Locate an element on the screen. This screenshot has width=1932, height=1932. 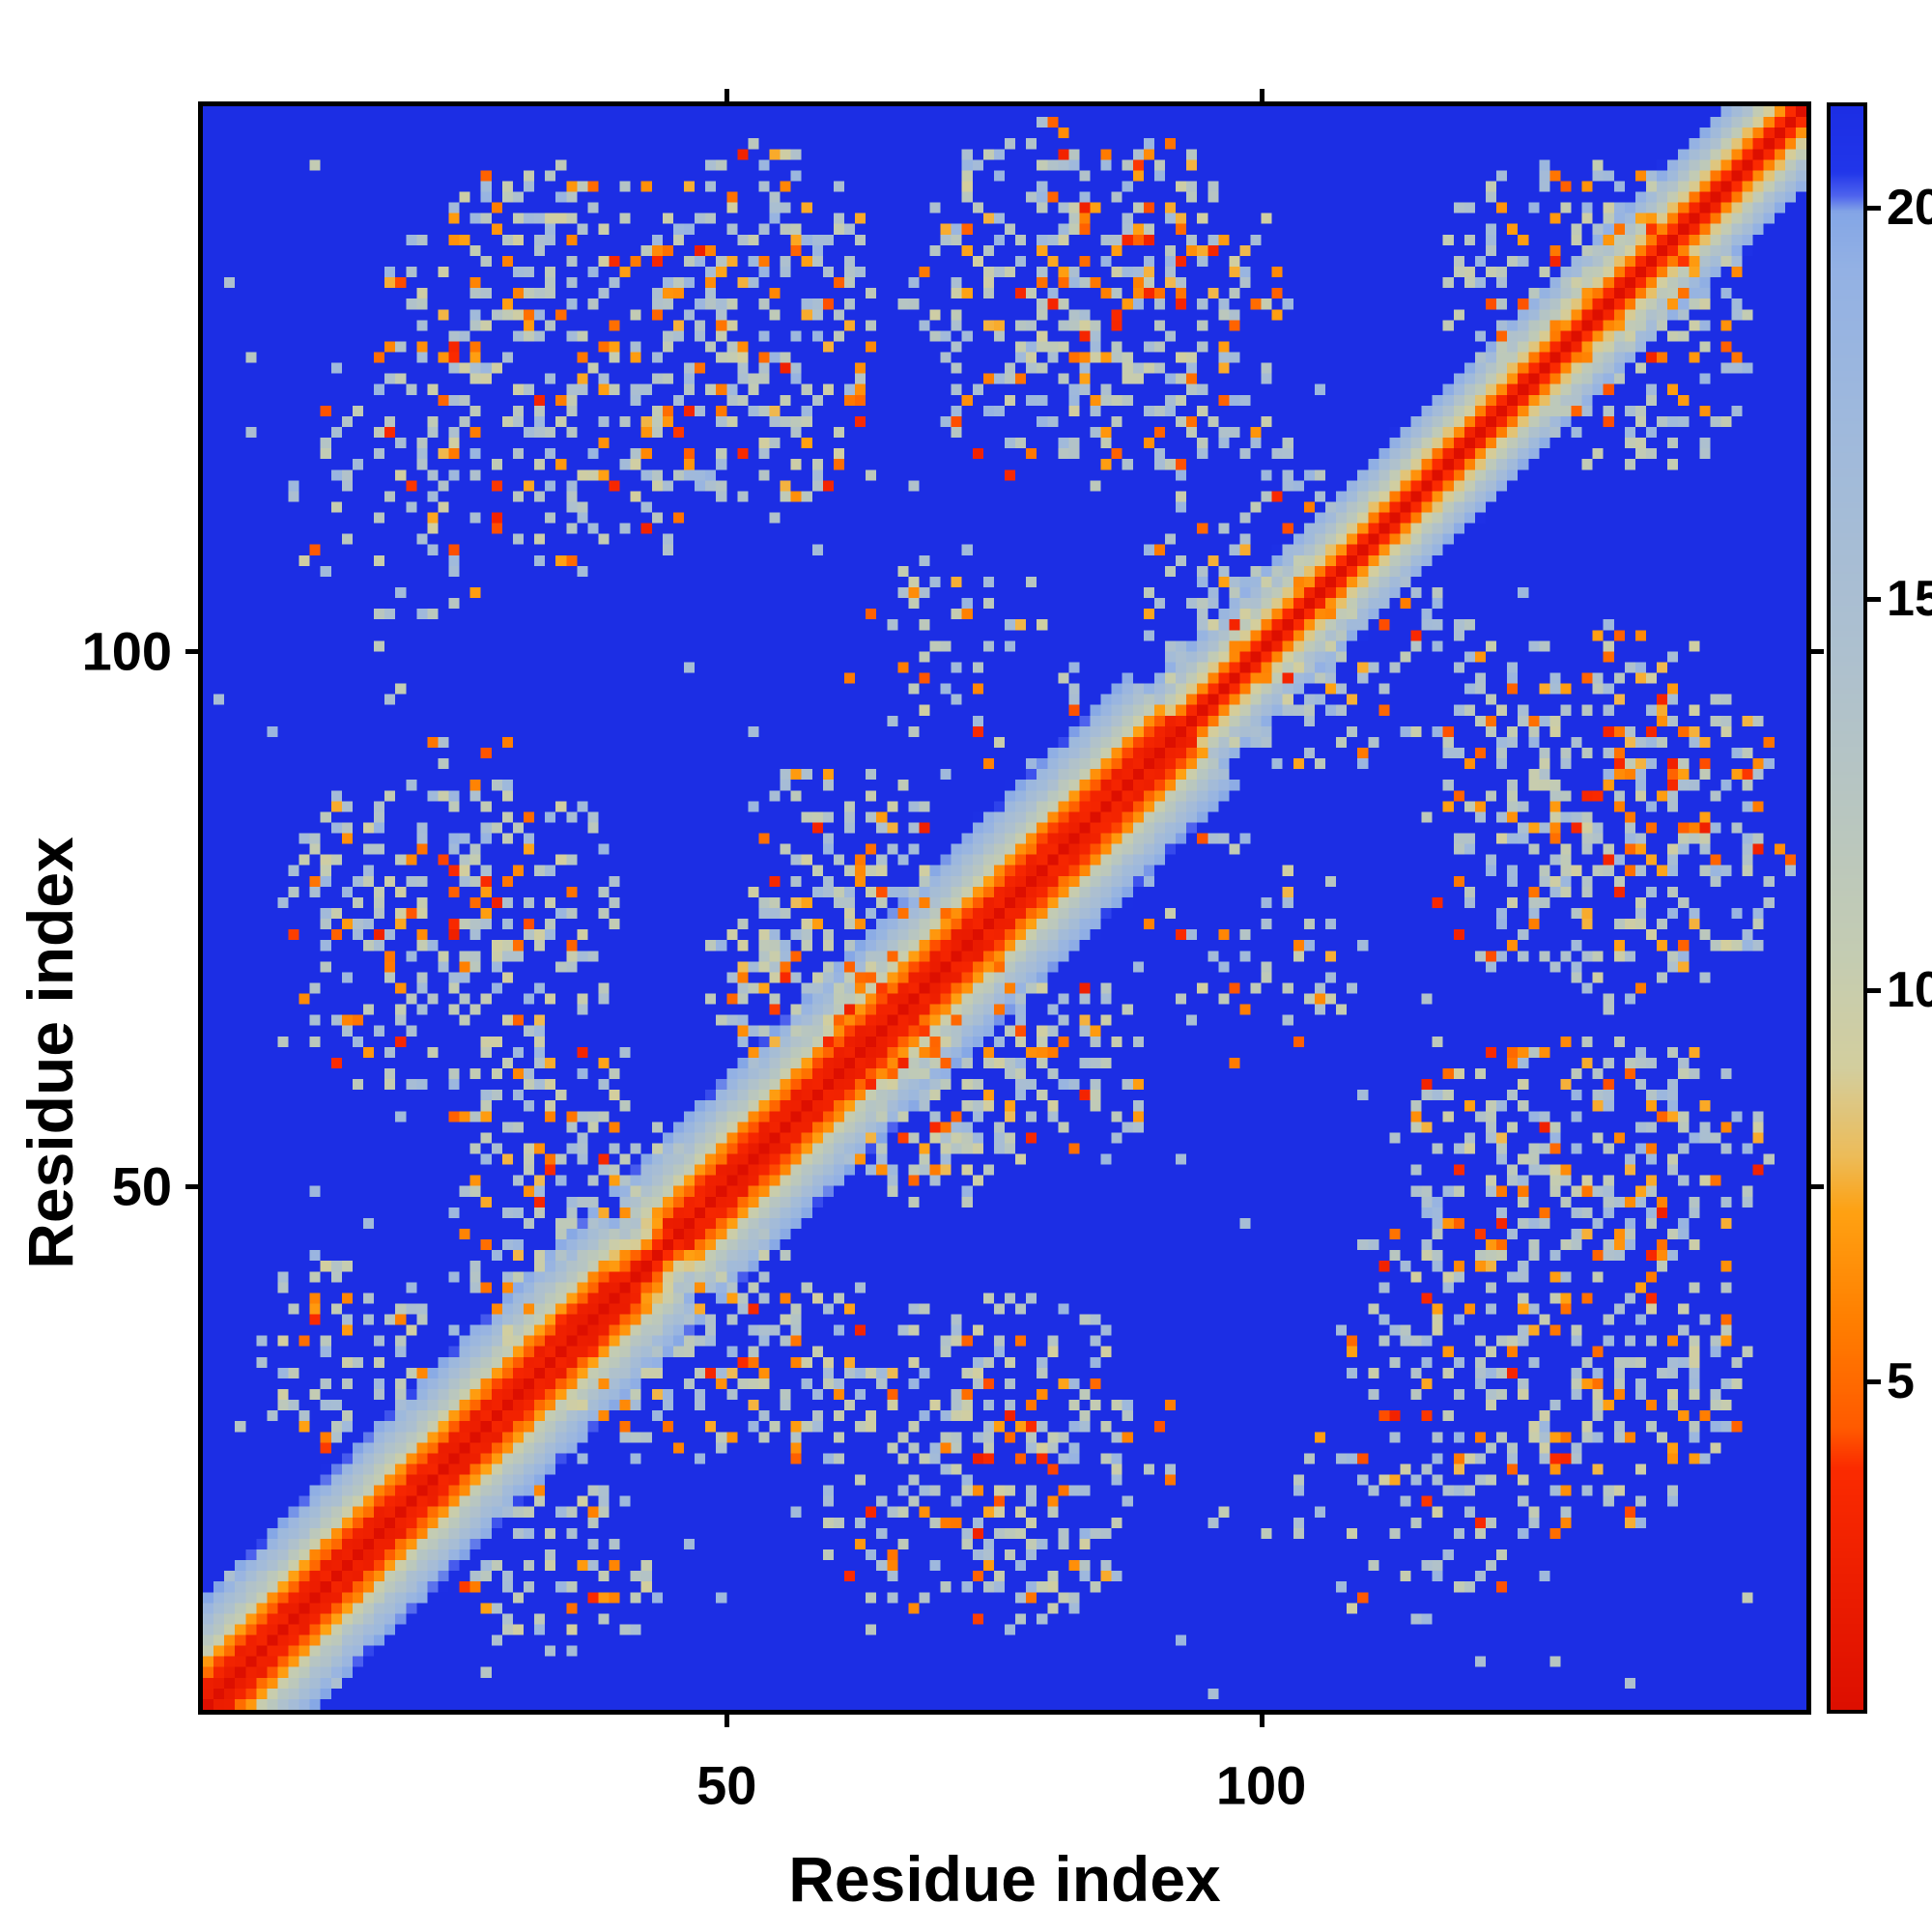
x-tick-label: 50 is located at coordinates (726, 1785).